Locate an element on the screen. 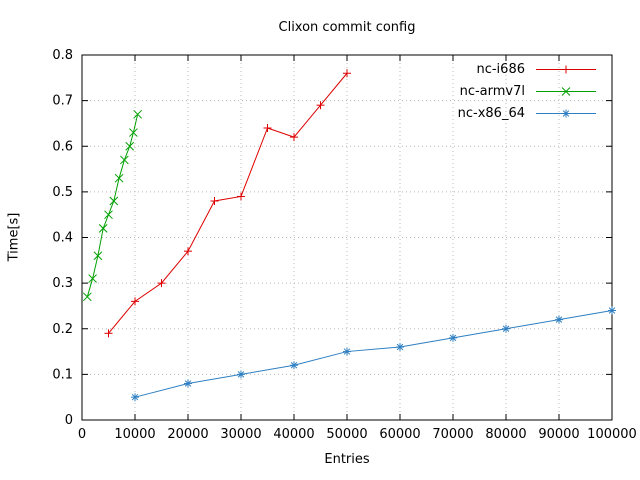 Image resolution: width=640 pixels, height=480 pixels. y-tick-label: 0 is located at coordinates (69, 420).